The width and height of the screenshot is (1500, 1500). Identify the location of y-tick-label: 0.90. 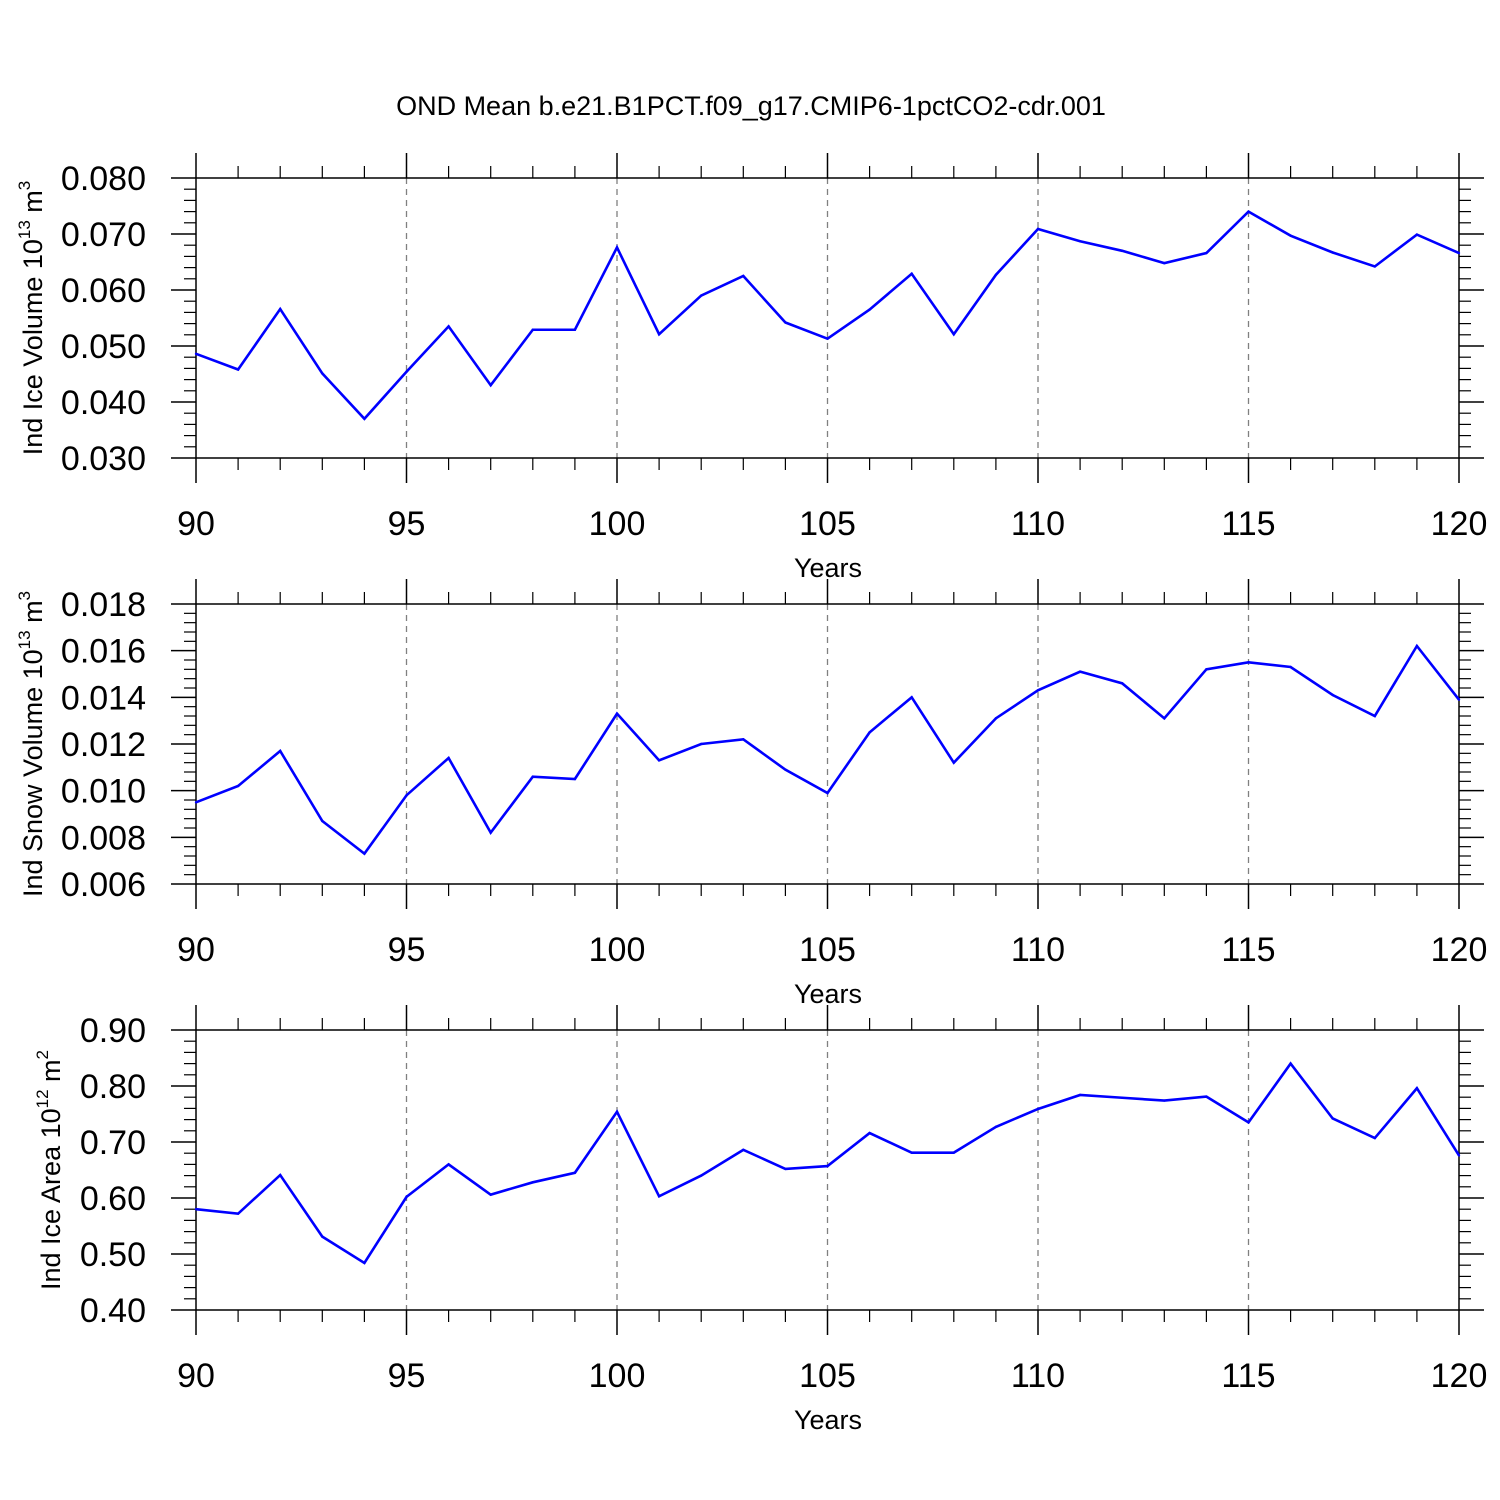
(113, 1031).